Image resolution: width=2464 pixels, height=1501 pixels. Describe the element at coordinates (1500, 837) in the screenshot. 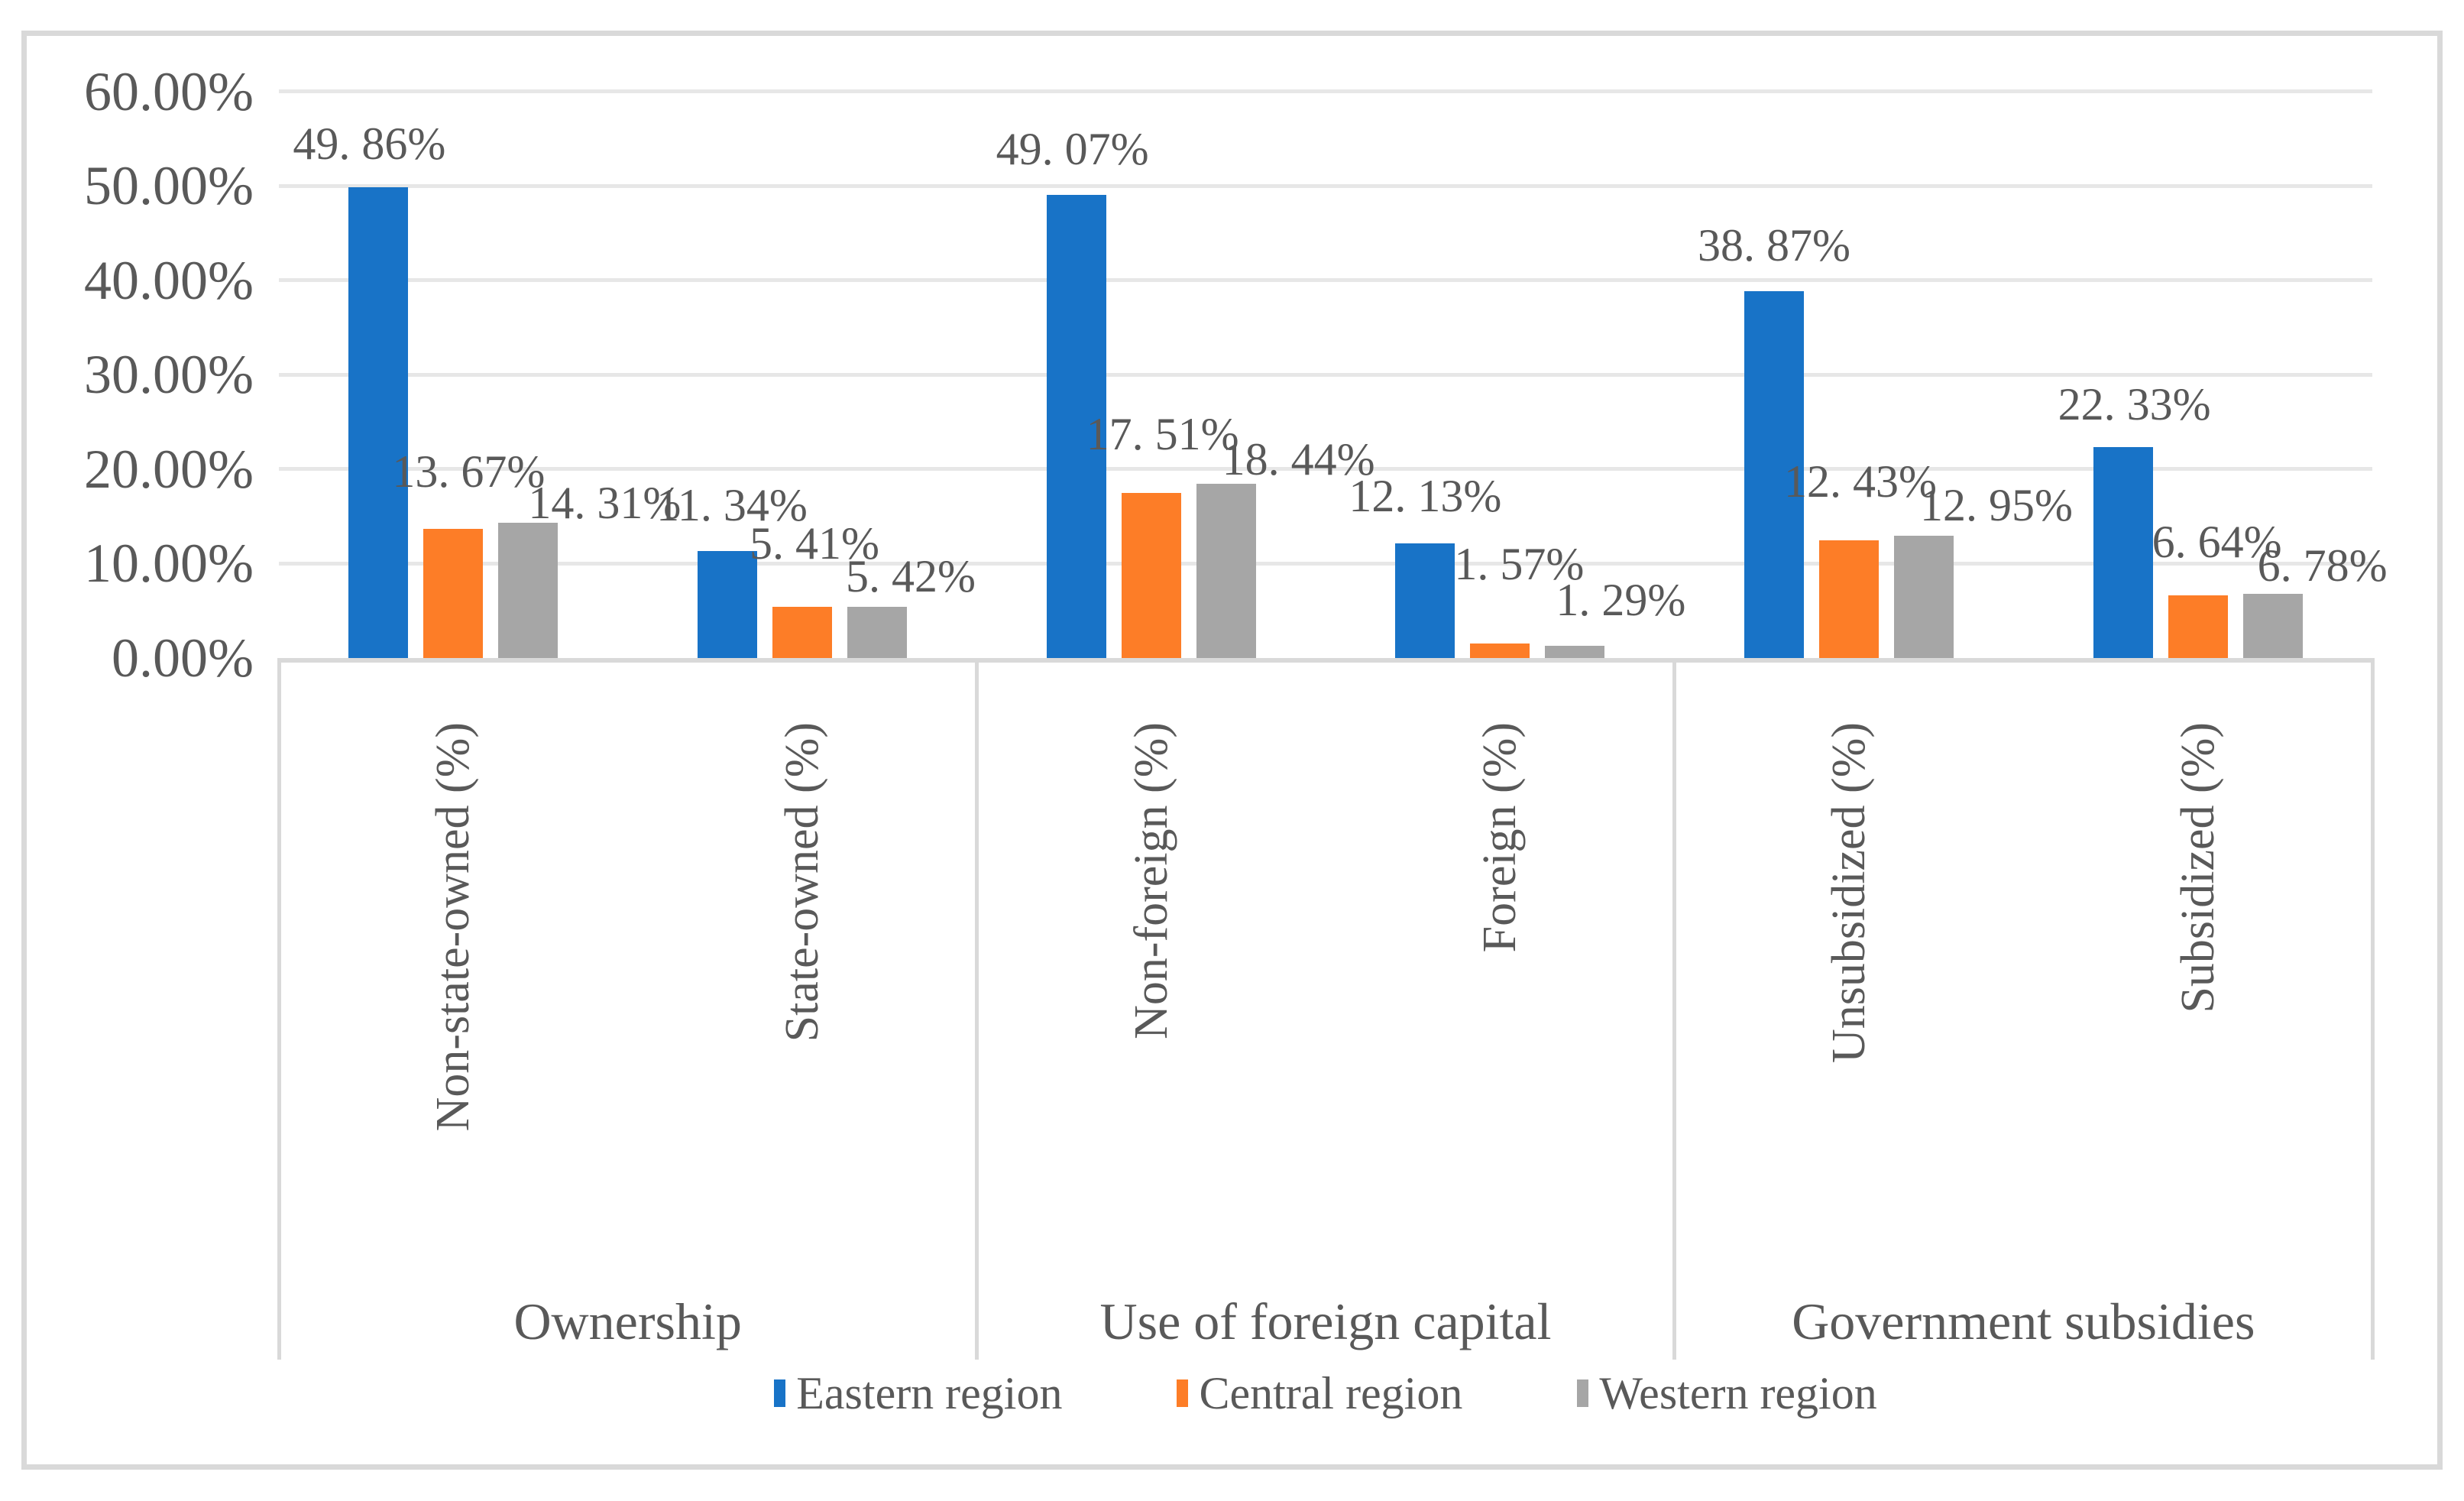

I see `category-axis-label: Foreign (%)` at that location.